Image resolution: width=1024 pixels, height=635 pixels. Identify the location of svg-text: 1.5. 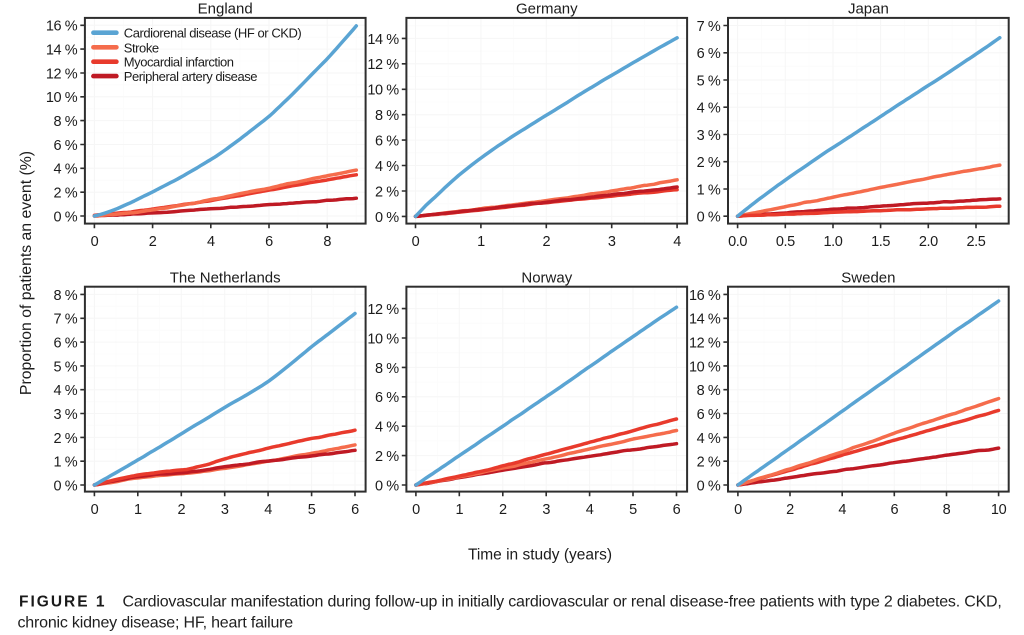
(880, 242).